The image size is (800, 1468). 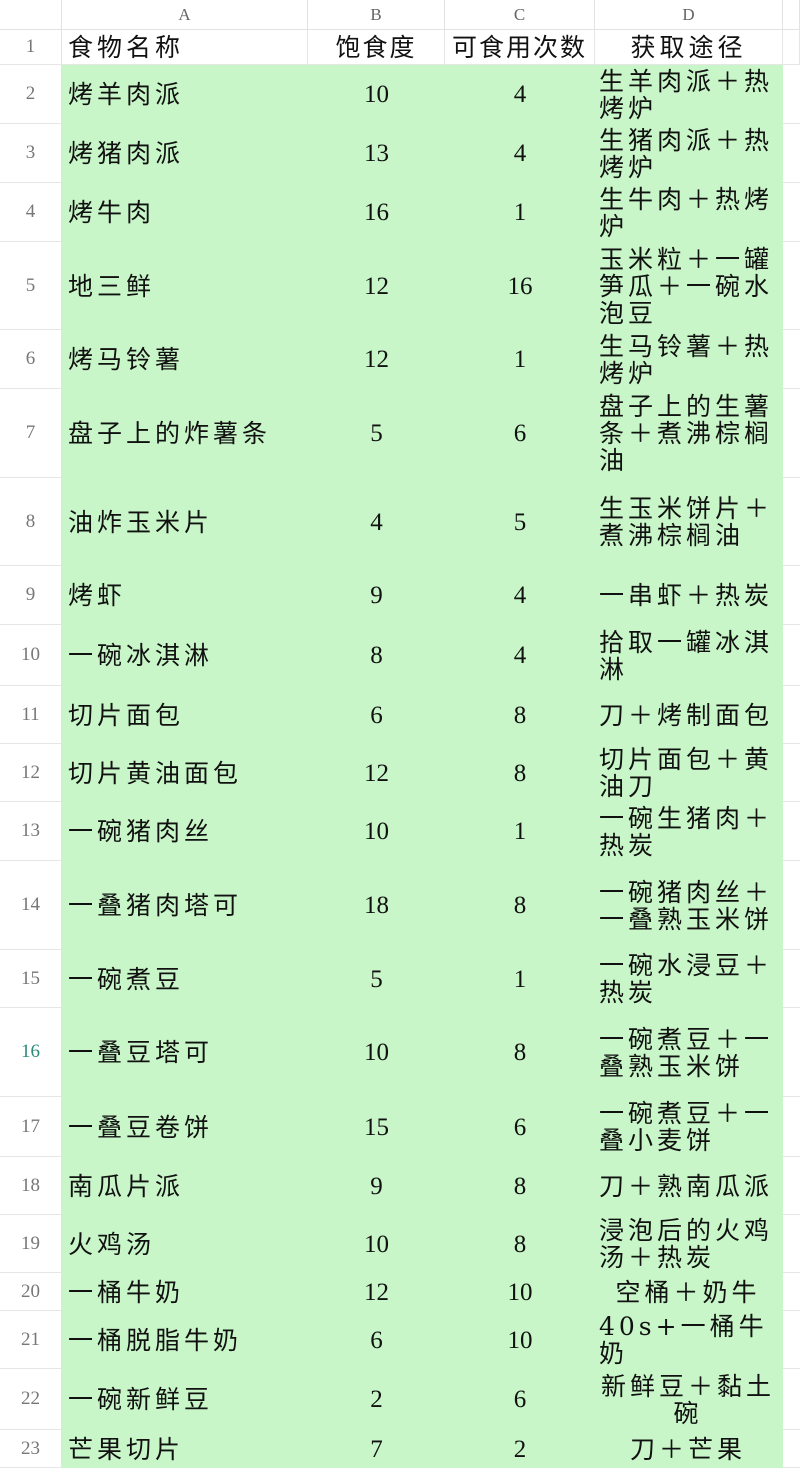 I want to click on cell-source: 生玉米饼片＋煮沸棕榈油, so click(x=689, y=522).